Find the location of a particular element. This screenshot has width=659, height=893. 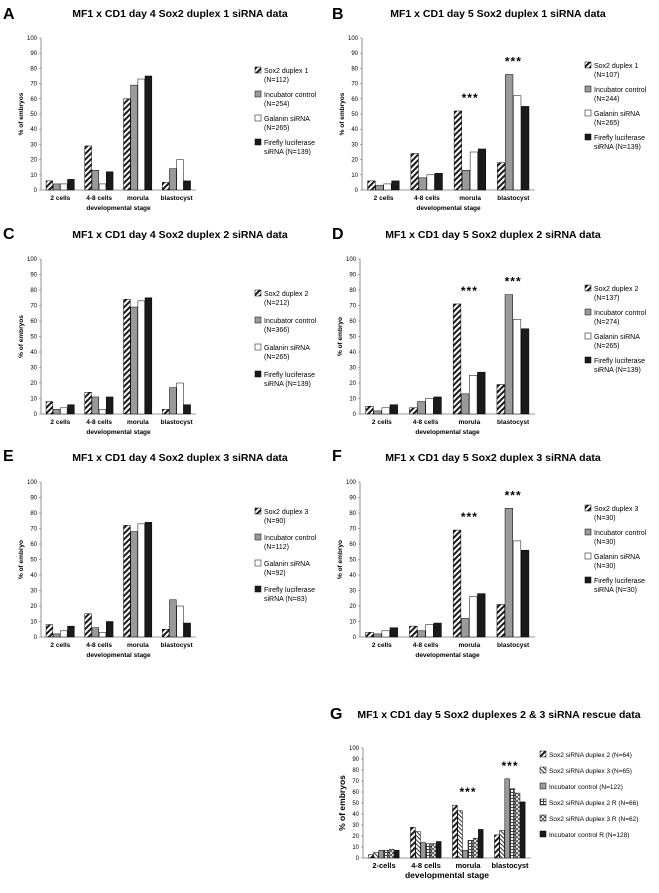

y-tick-label: 90 is located at coordinates (33, 276).